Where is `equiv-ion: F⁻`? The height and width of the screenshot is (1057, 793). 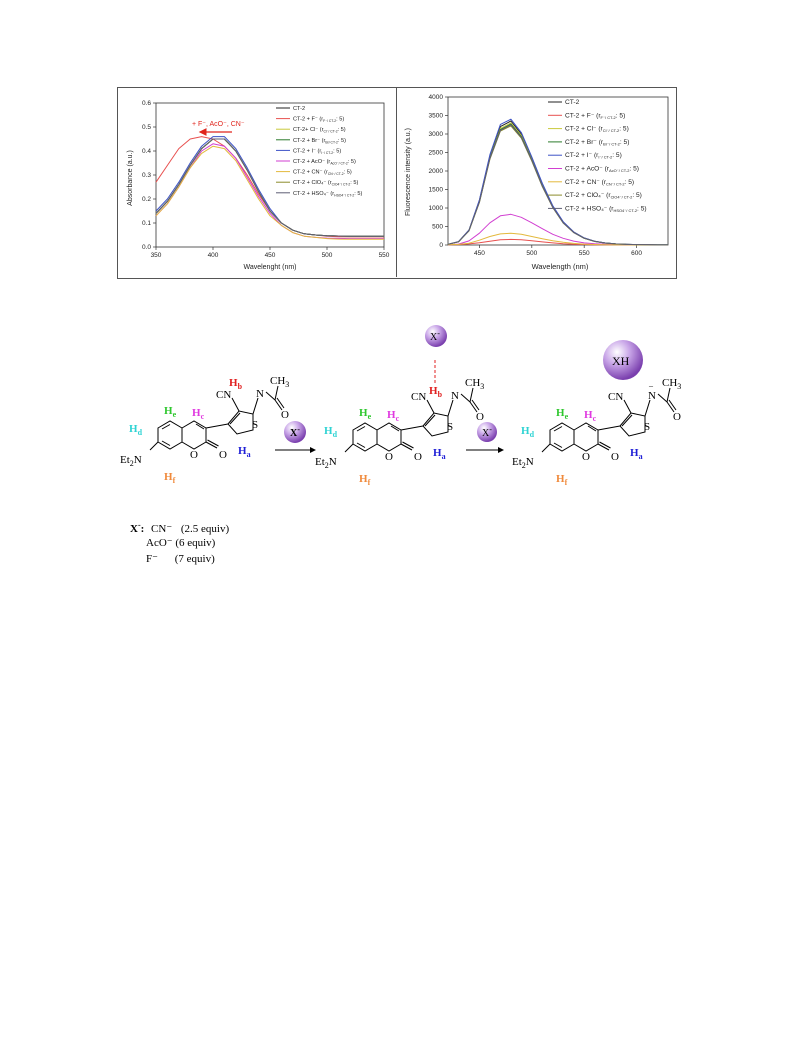
equiv-ion: F⁻ is located at coordinates (152, 559).